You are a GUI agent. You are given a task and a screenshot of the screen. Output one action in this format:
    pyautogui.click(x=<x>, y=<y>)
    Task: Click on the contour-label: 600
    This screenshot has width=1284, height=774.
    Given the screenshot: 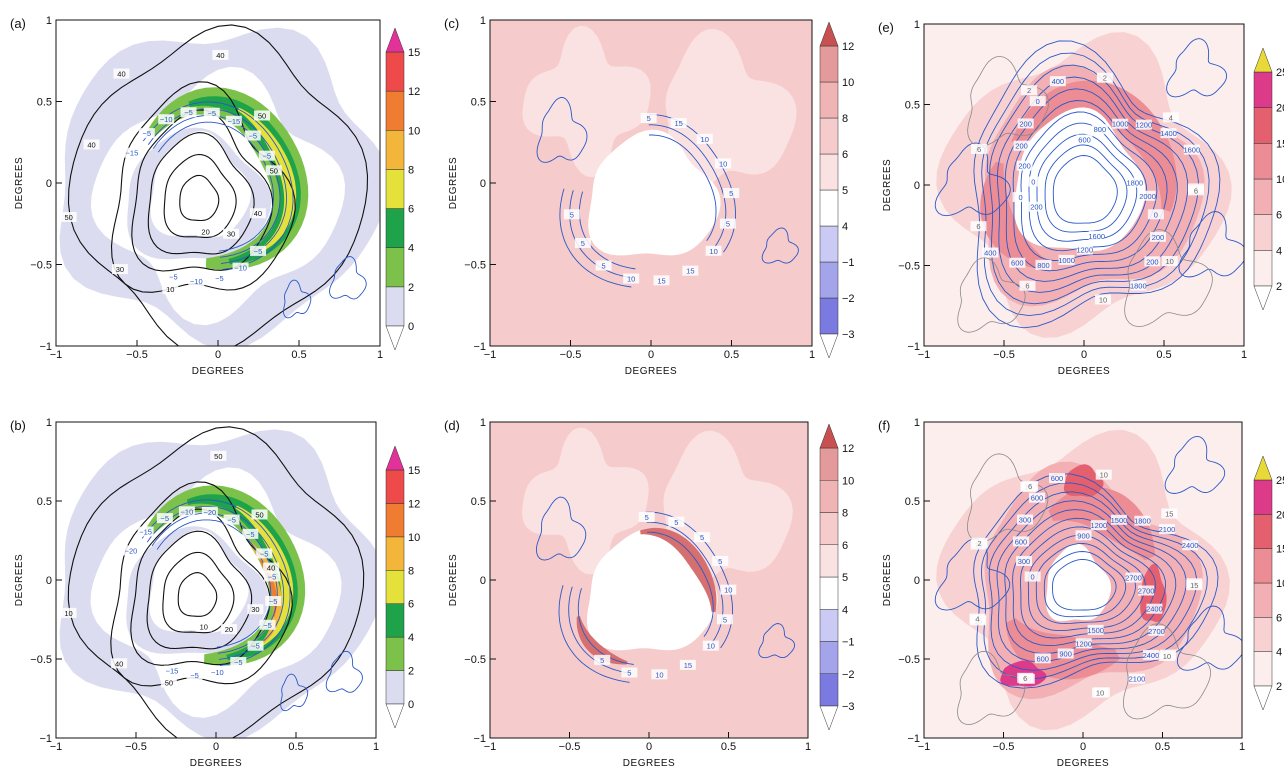 What is the action you would take?
    pyautogui.click(x=1057, y=478)
    